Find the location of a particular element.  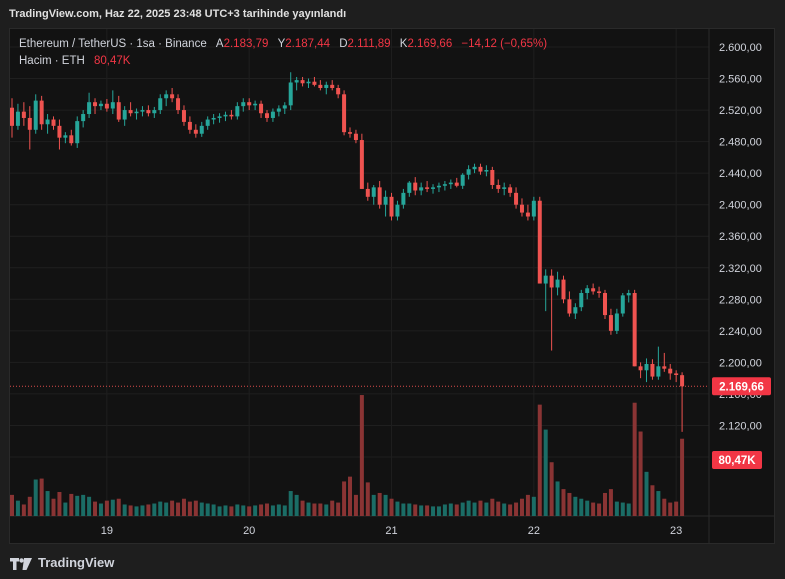

time-tick-label: 22 is located at coordinates (534, 531).